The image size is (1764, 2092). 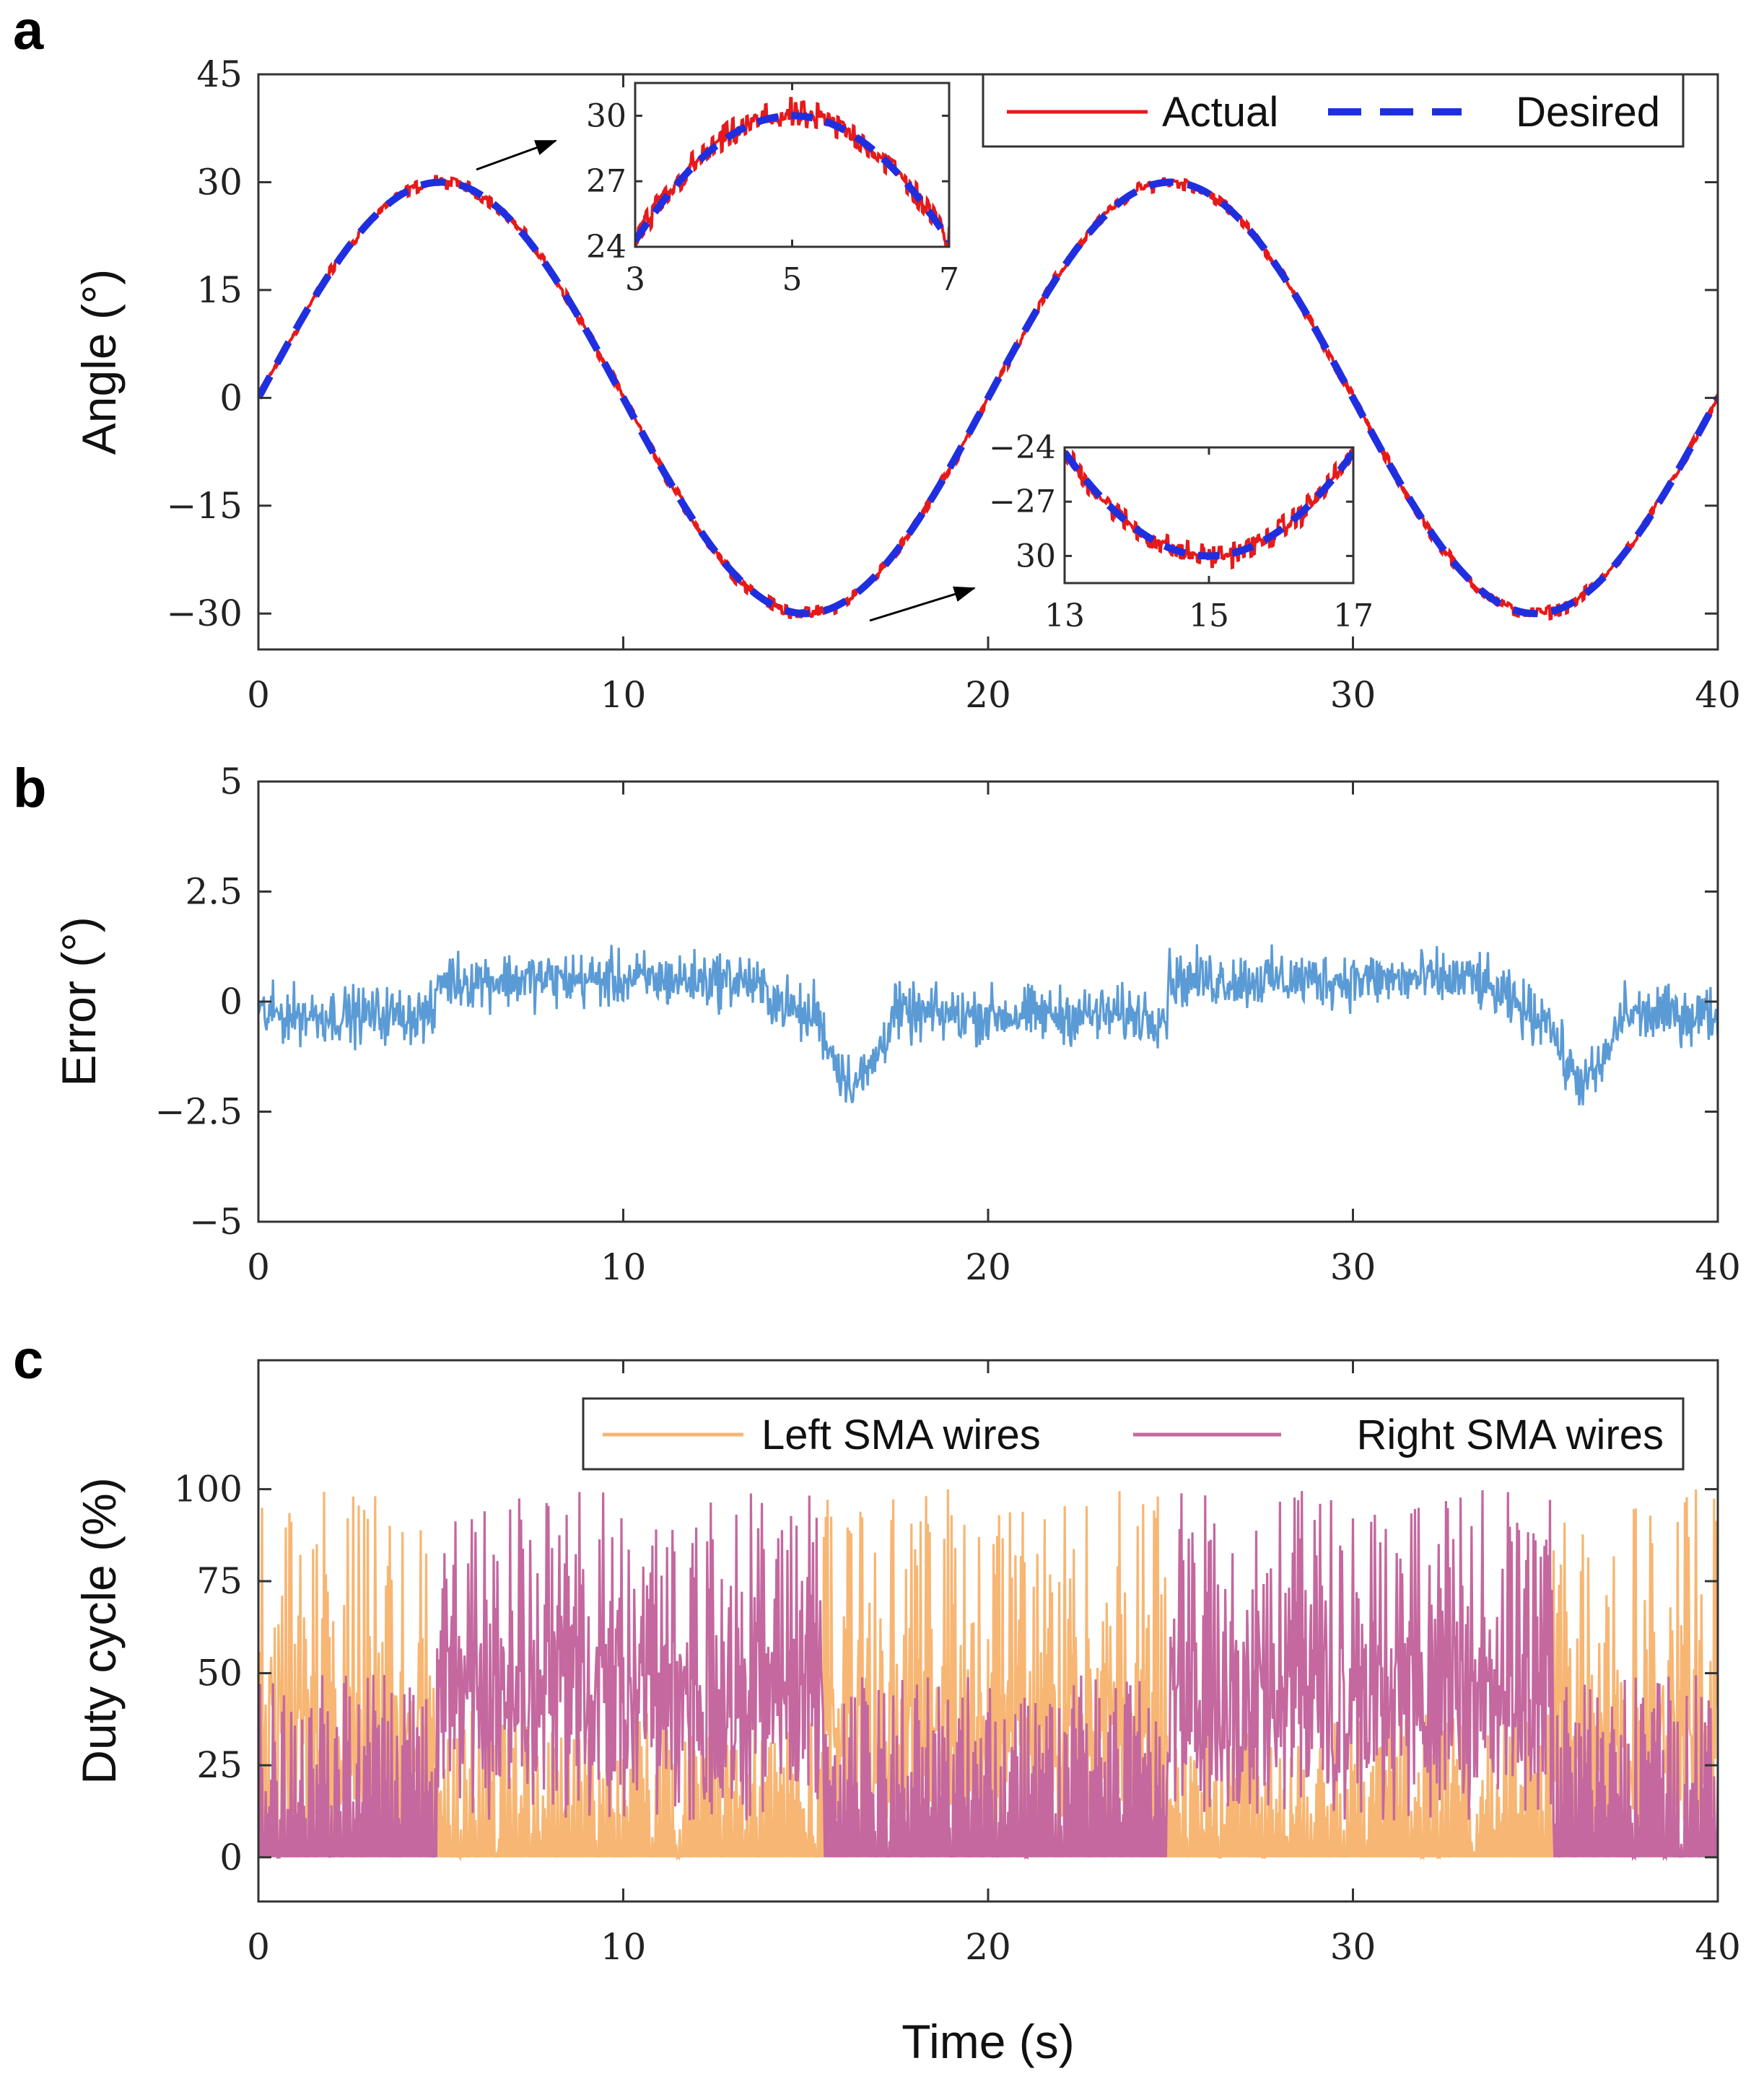 I want to click on y-tick-label: 100, so click(x=208, y=1489).